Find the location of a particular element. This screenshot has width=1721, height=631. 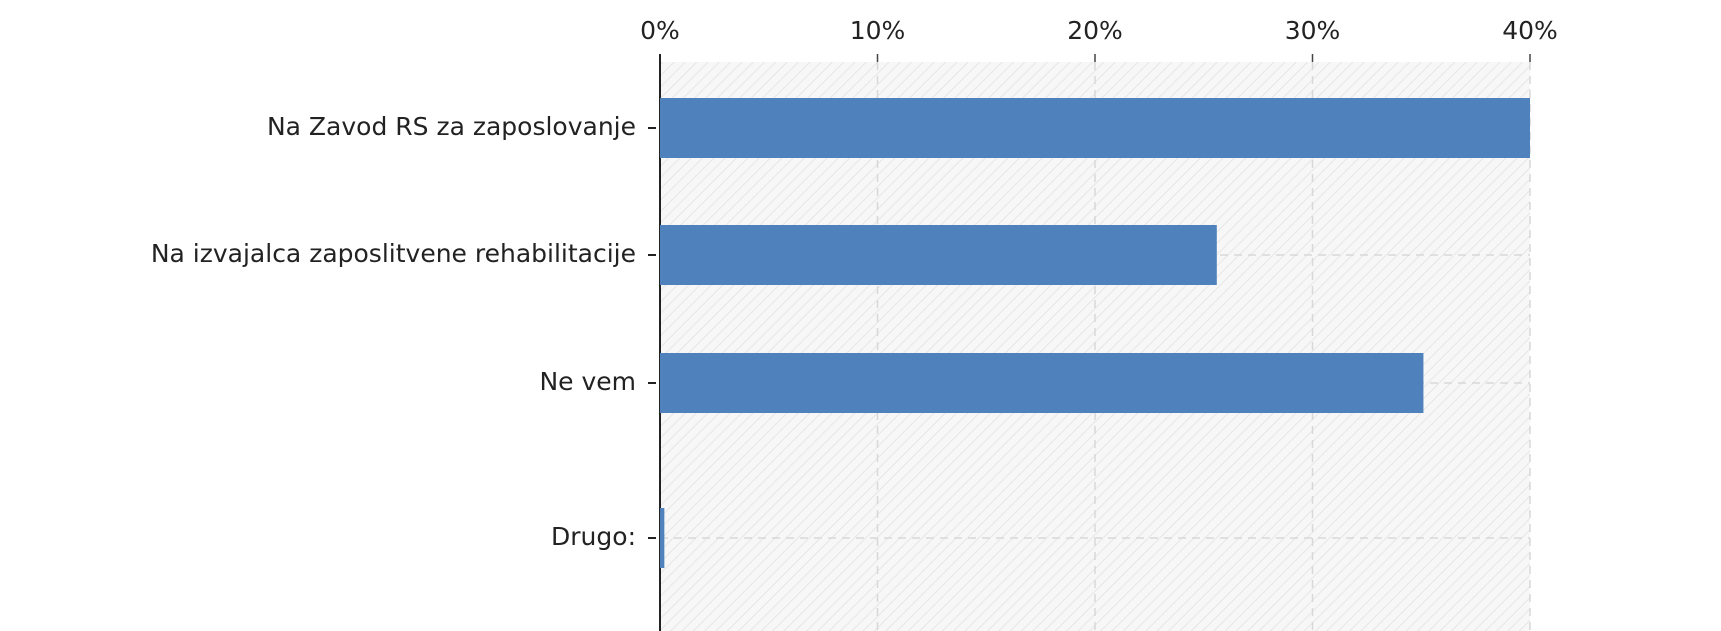

y-tick-label: Na izvajalca zaposlitvene rehabilitacije is located at coordinates (393, 253).